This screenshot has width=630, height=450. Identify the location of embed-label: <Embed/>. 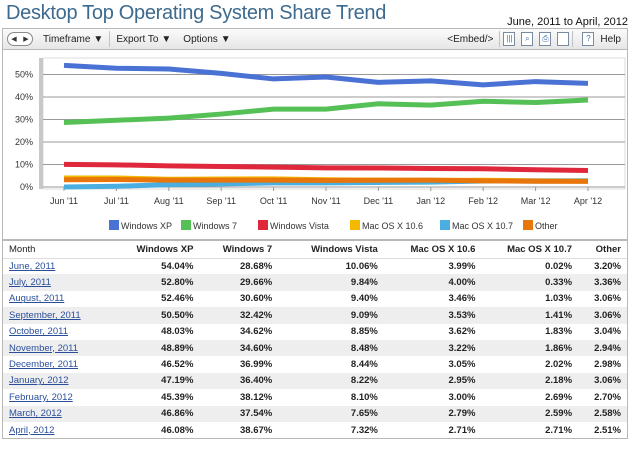
(470, 39).